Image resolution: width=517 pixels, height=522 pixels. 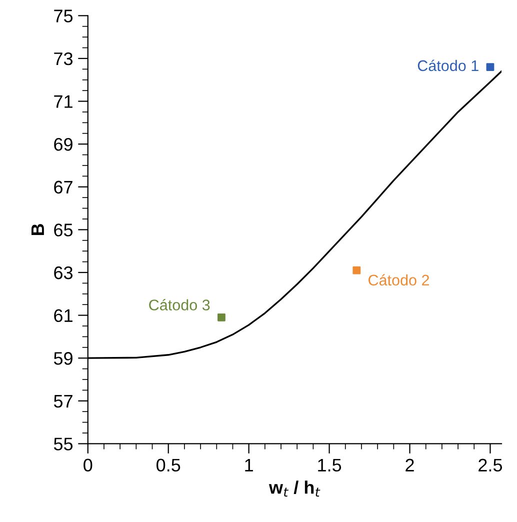 What do you see at coordinates (168, 465) in the screenshot?
I see `x-tick-label: 0.5` at bounding box center [168, 465].